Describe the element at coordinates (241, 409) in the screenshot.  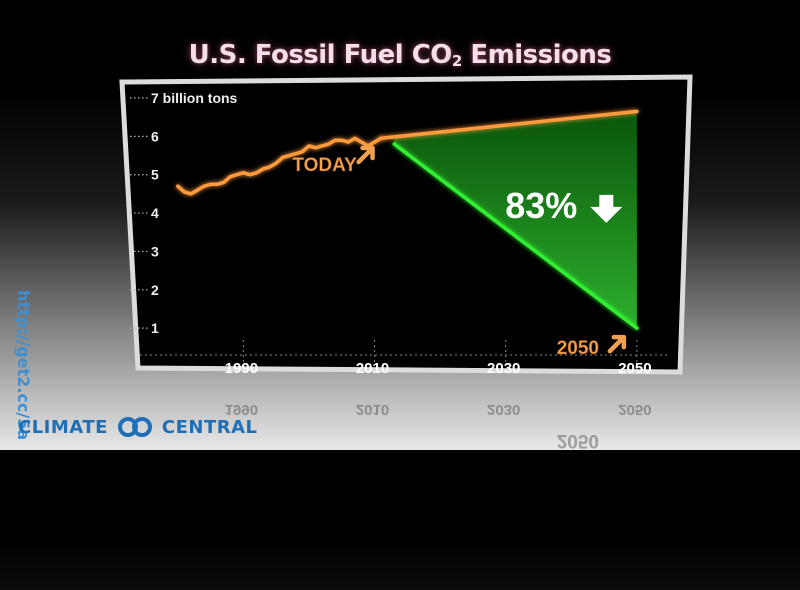
I see `x-tick-reflection: 1990` at that location.